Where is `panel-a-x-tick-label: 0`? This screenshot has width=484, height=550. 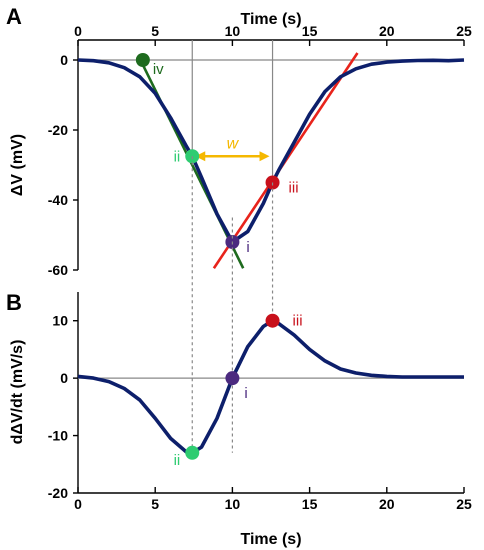
panel-a-x-tick-label: 0 is located at coordinates (78, 31).